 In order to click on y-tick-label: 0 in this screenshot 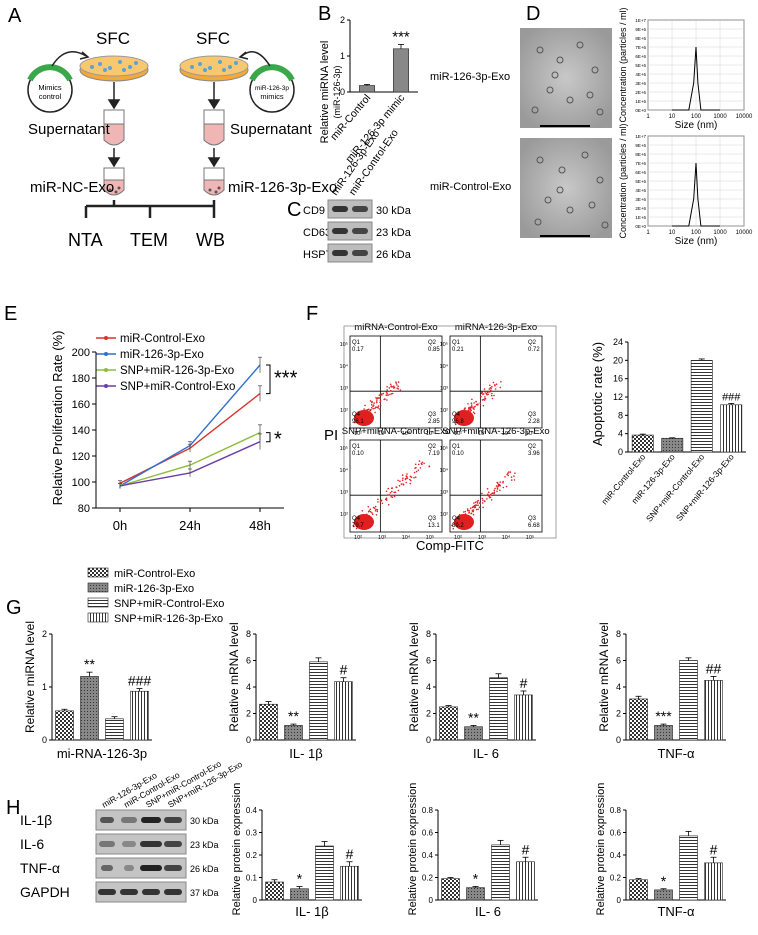, I will do `click(428, 740)`.